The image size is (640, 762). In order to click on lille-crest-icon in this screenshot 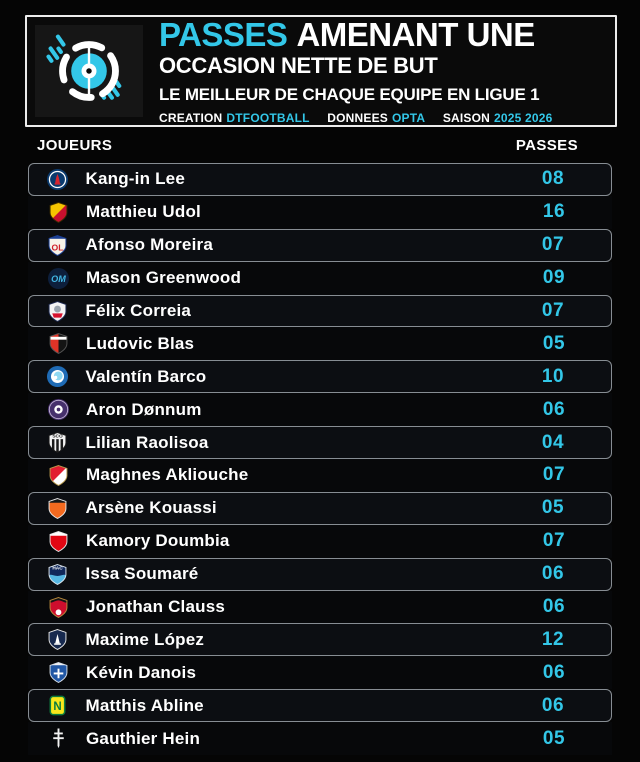, I will do `click(58, 311)`.